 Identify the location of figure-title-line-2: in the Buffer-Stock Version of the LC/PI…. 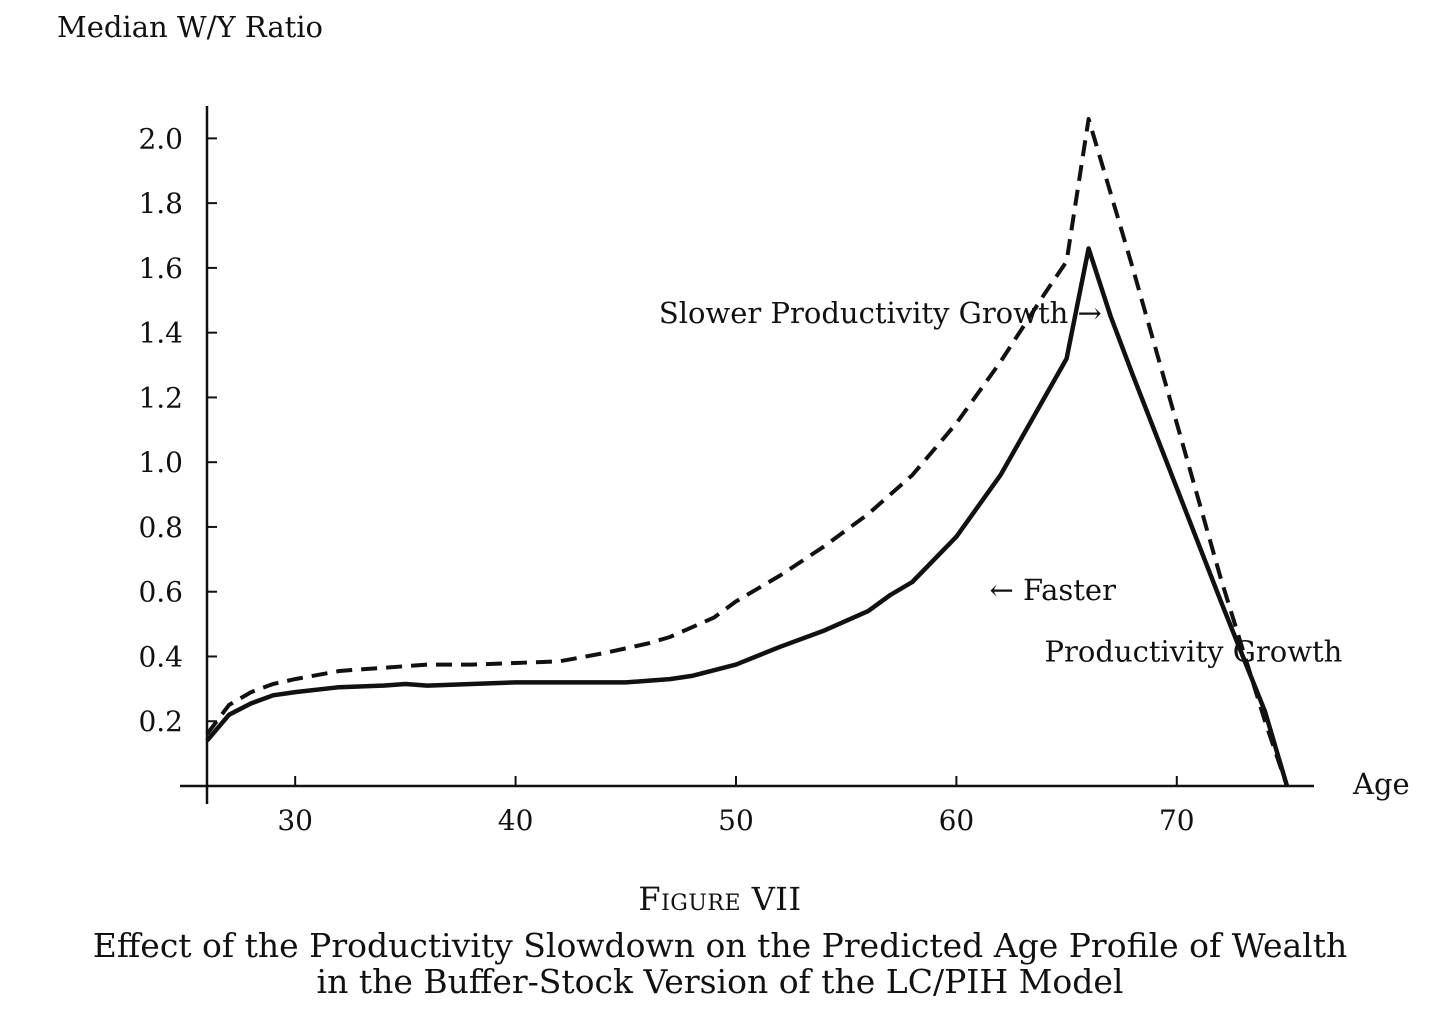
(720, 981).